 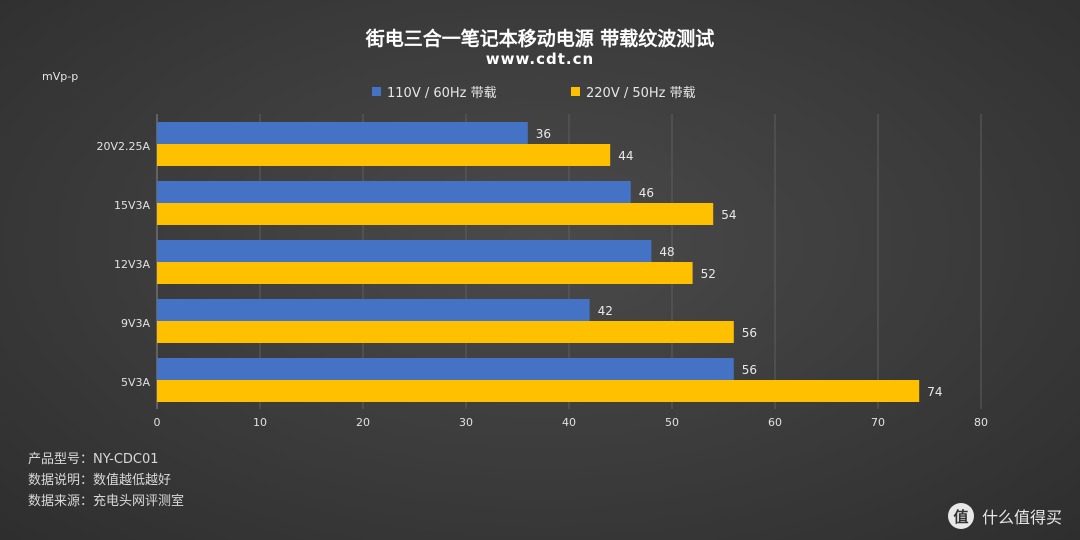 What do you see at coordinates (728, 215) in the screenshot?
I see `data-label: 54` at bounding box center [728, 215].